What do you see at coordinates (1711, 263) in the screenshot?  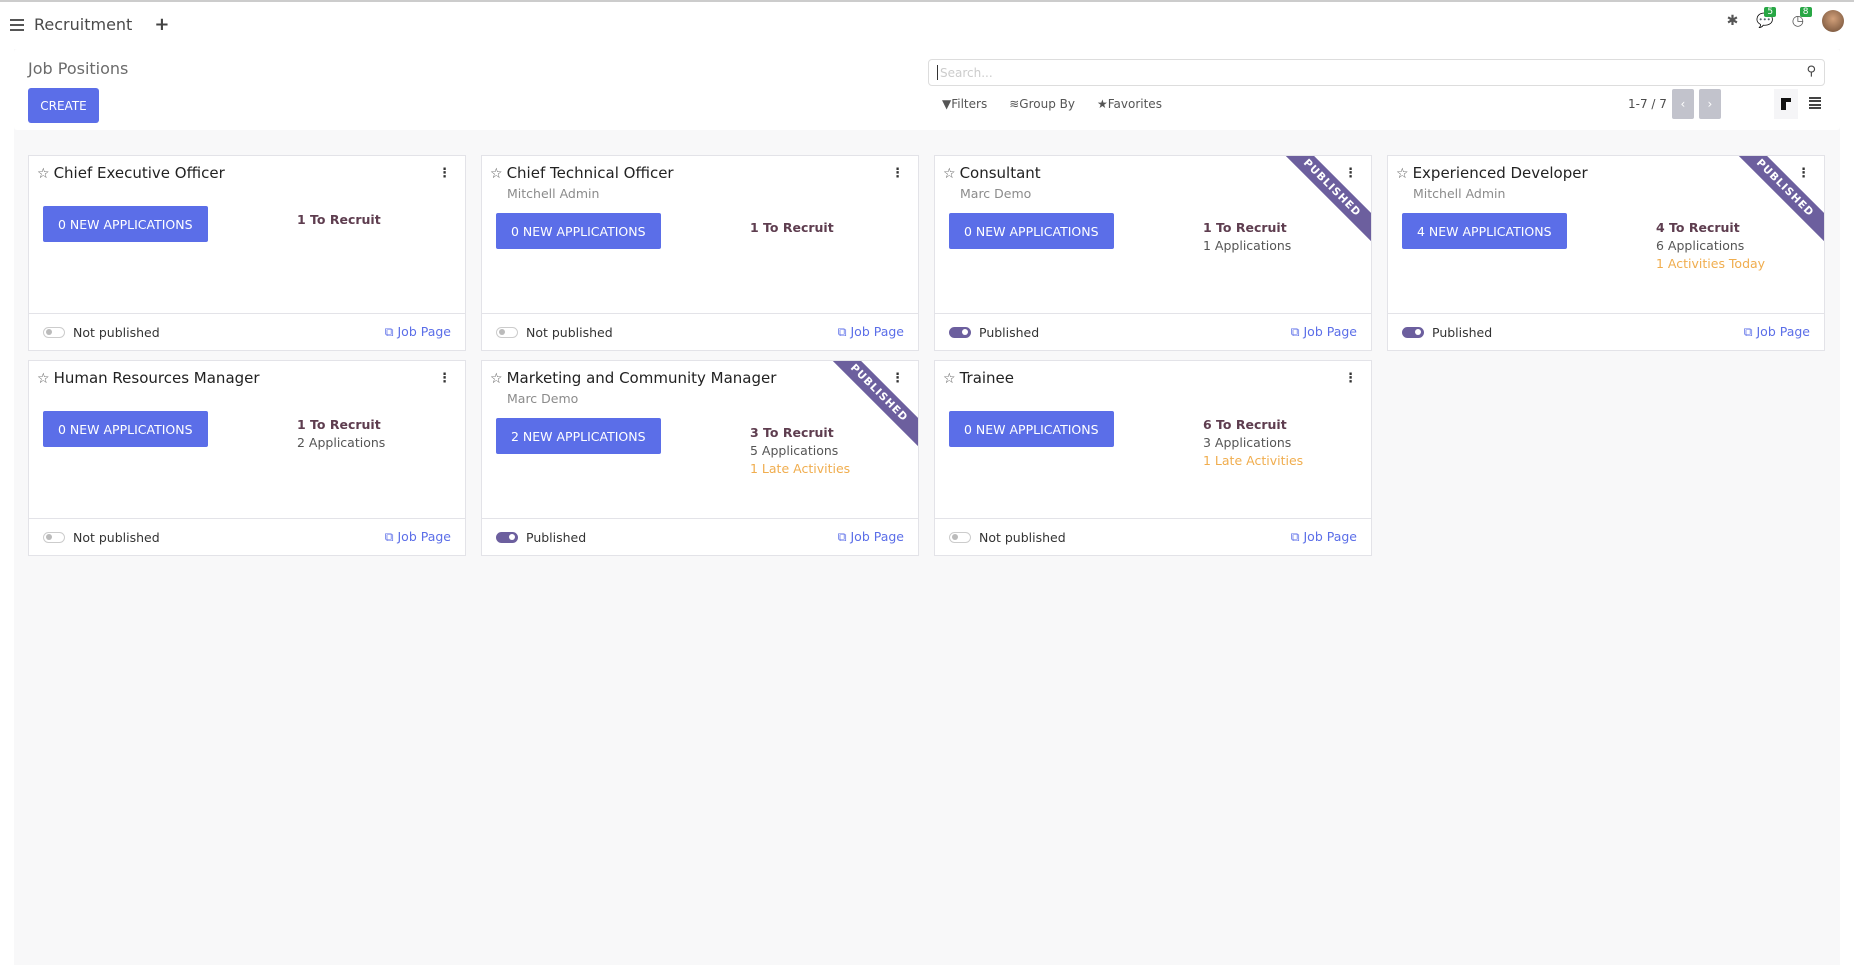 I see `activities-link: 1 Activities Today` at bounding box center [1711, 263].